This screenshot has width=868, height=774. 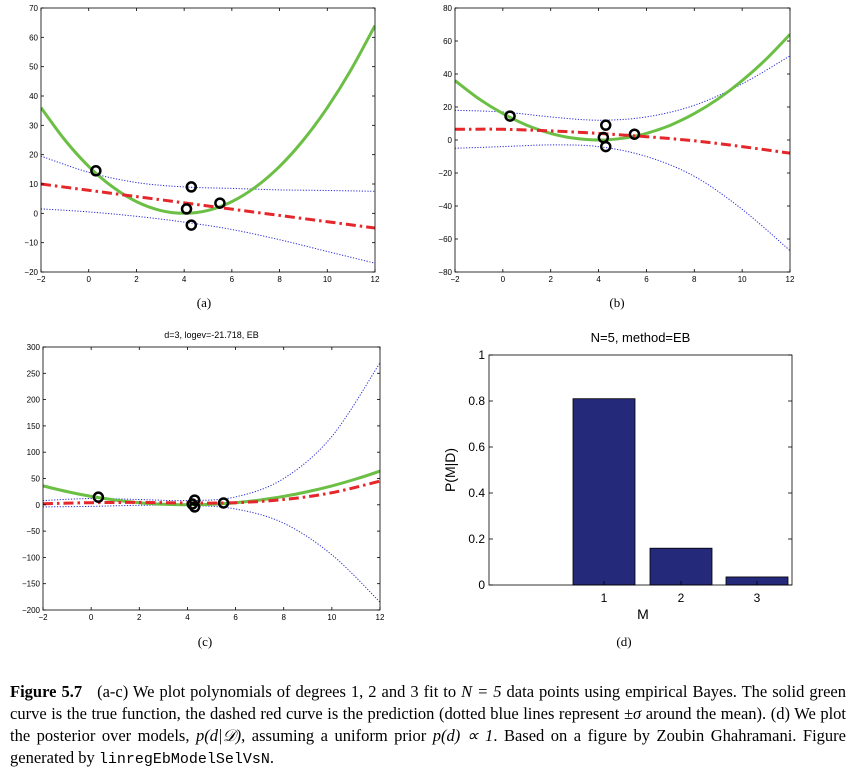 I want to click on caption-math-n: N = 5, so click(x=481, y=691).